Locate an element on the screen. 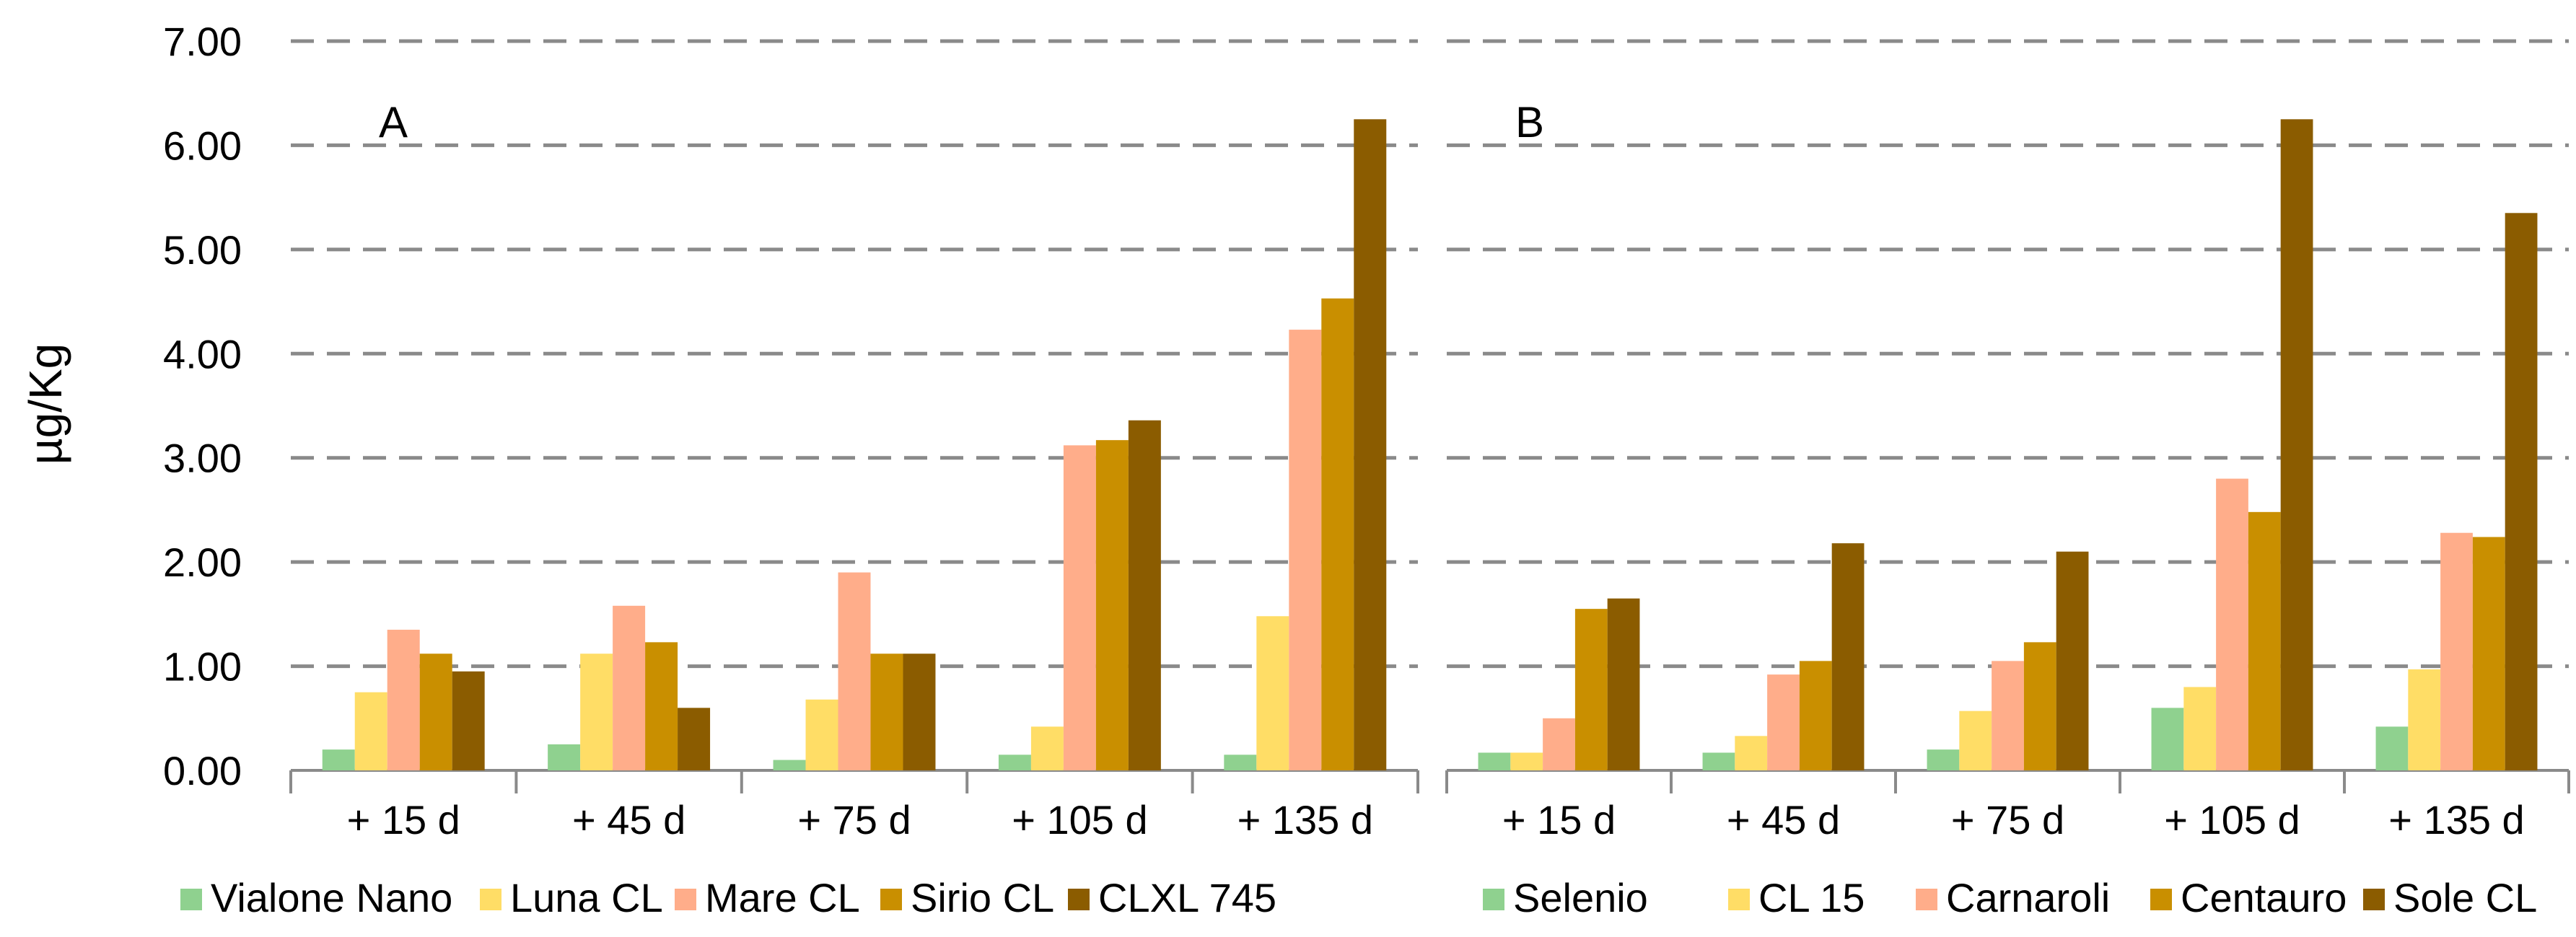 The height and width of the screenshot is (937, 2576). y-tick-label: 7.00 is located at coordinates (202, 41).